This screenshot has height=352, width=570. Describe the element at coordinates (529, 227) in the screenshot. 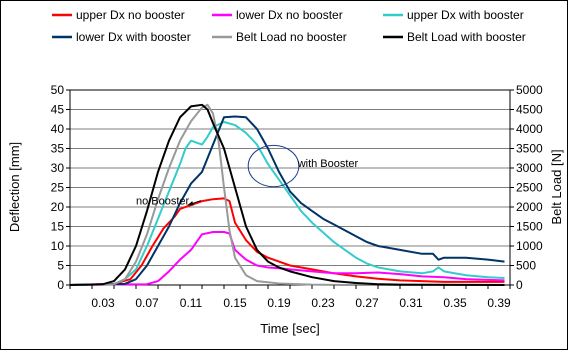

I see `y2-tick-label: 1500` at that location.